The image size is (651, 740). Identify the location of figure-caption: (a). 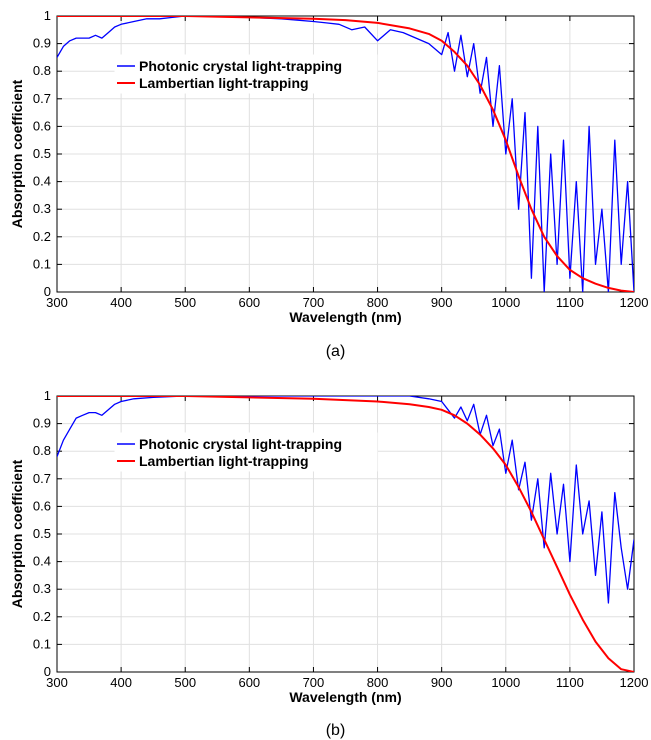
(336, 351).